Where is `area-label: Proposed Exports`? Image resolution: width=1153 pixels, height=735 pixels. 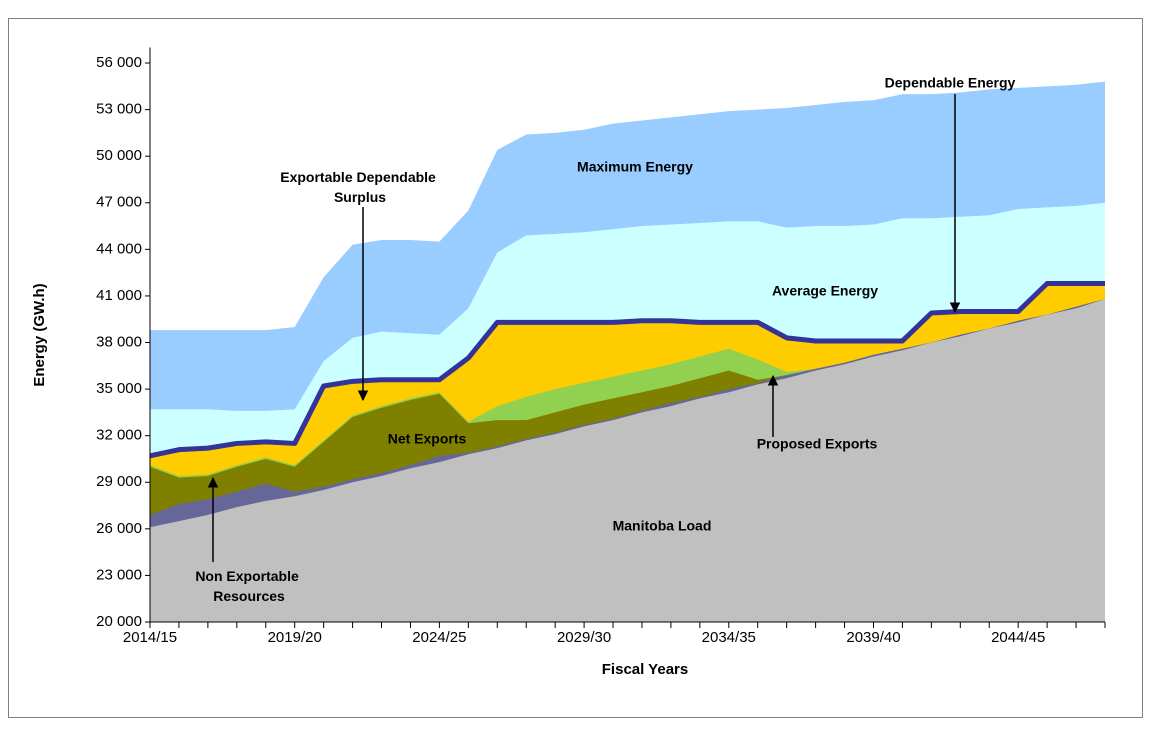 area-label: Proposed Exports is located at coordinates (817, 444).